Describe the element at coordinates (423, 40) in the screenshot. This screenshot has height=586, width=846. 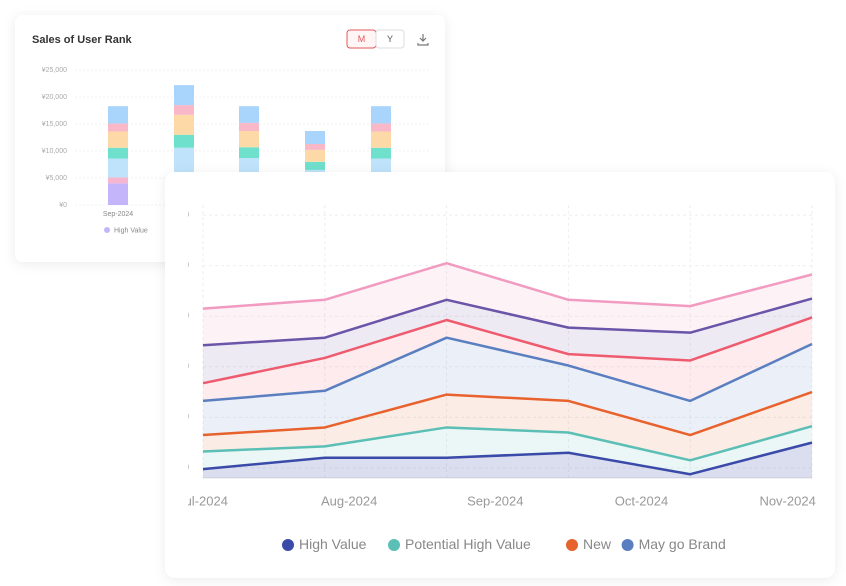
I see `download-icon` at that location.